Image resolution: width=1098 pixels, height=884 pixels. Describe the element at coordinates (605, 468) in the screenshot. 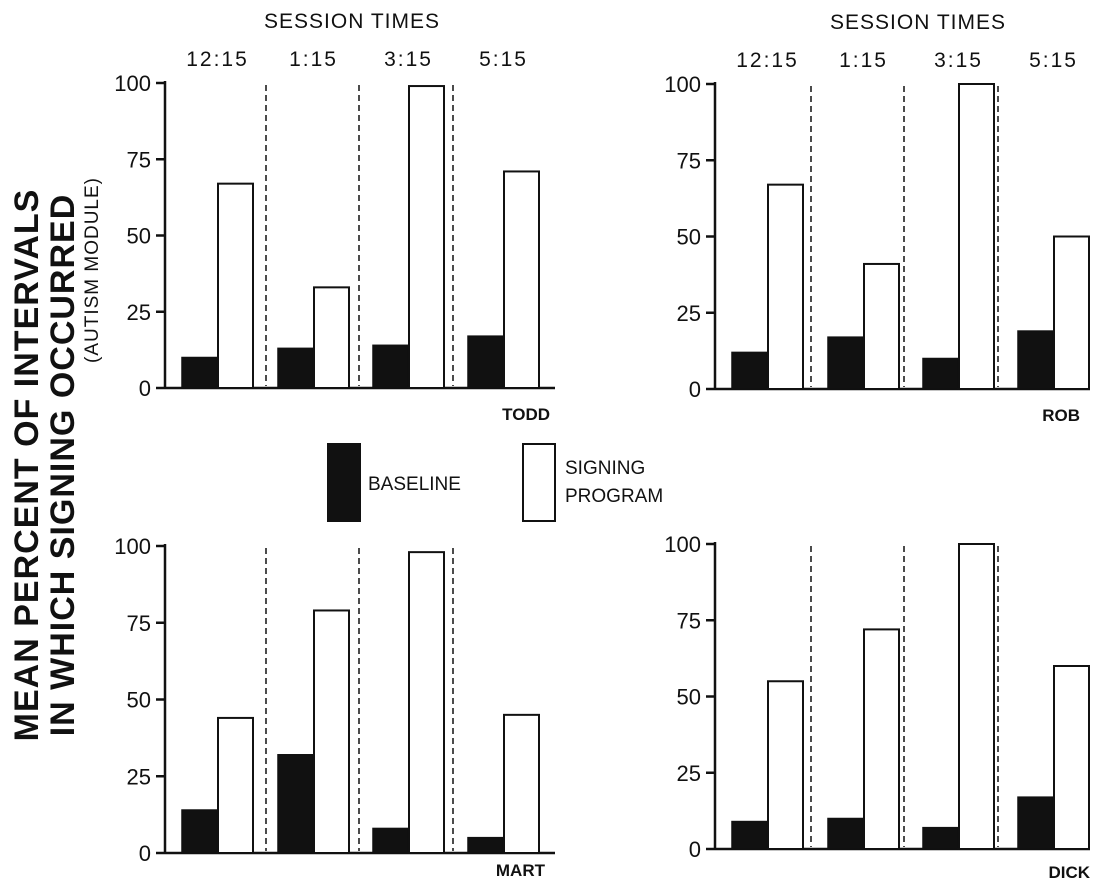

I see `legend-signing-label-line1: SIGNING` at that location.